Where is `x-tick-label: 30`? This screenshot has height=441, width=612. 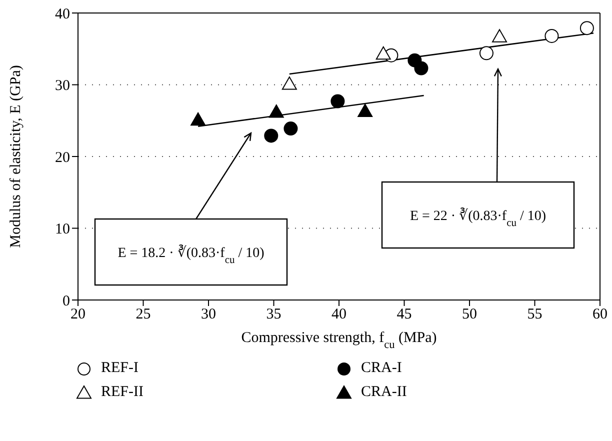 x-tick-label: 30 is located at coordinates (208, 314).